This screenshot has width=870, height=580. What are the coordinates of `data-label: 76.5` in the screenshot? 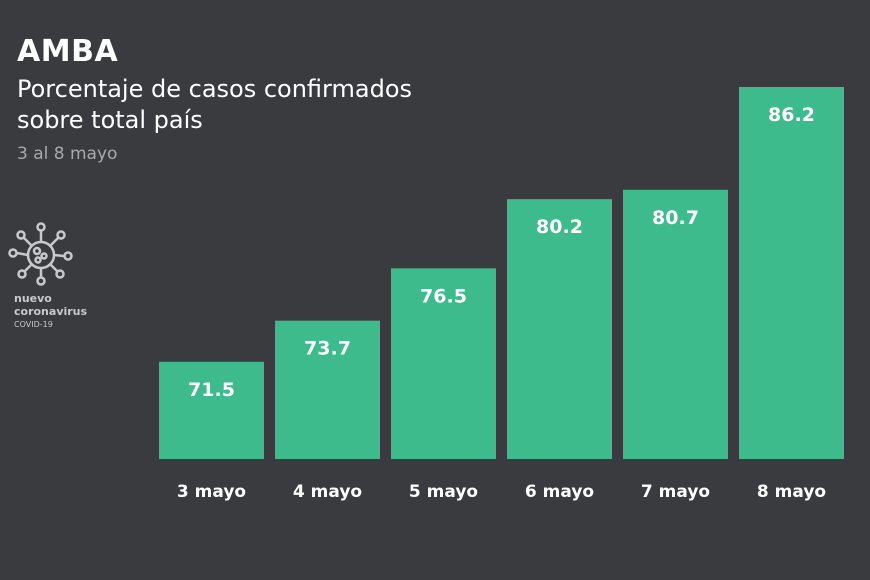 It's located at (443, 296).